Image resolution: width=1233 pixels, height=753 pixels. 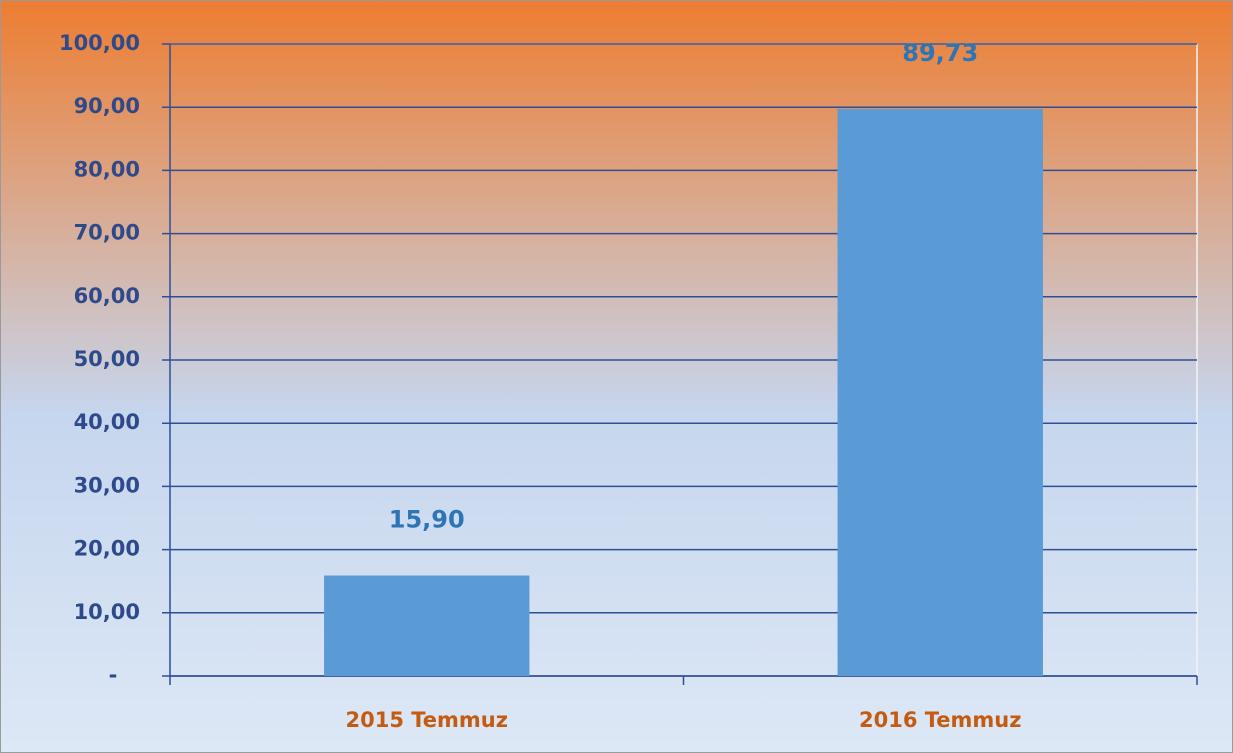 I want to click on y-tick-label: 60,00, so click(x=107, y=296).